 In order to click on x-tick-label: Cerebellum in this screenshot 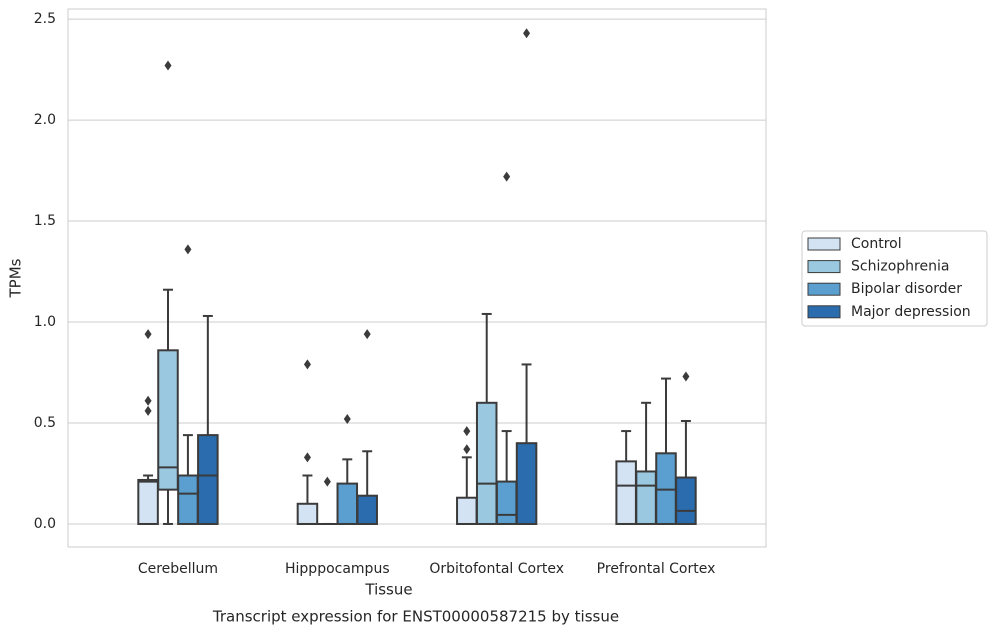, I will do `click(178, 569)`.